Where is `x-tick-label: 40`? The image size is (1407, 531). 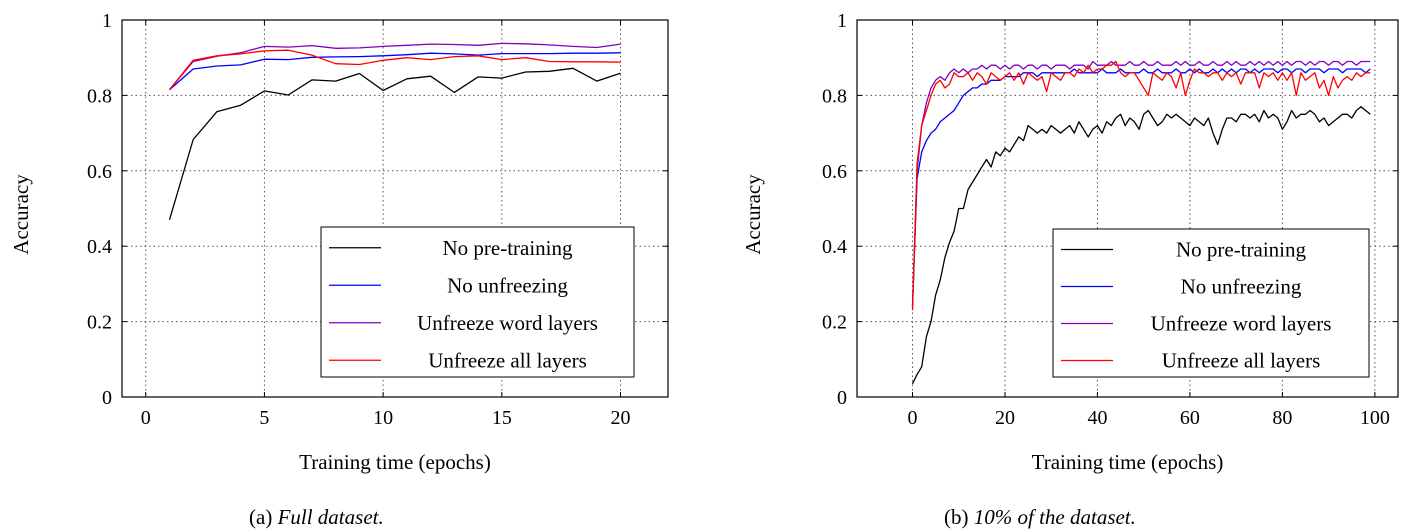 x-tick-label: 40 is located at coordinates (1097, 418).